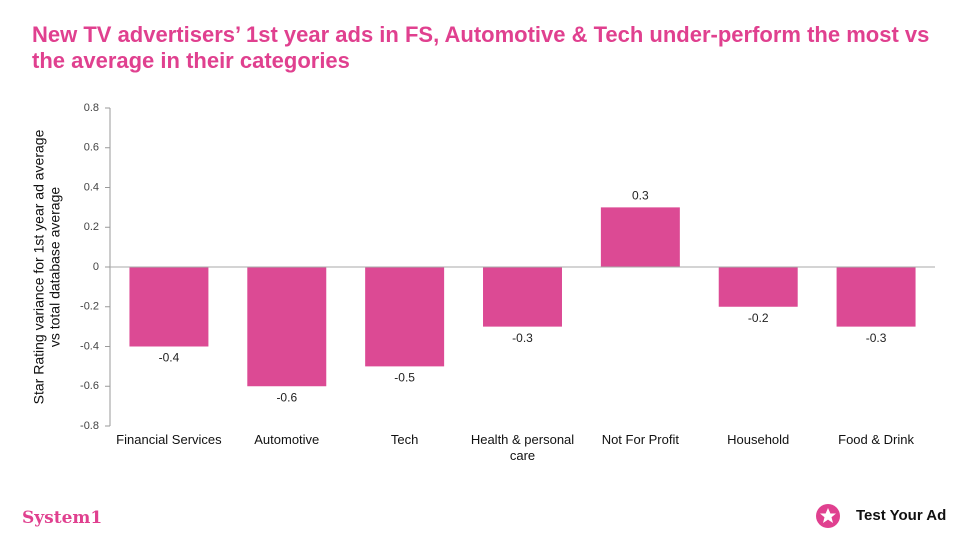 The image size is (960, 540). What do you see at coordinates (169, 439) in the screenshot?
I see `x-tick-label: Financial Services` at bounding box center [169, 439].